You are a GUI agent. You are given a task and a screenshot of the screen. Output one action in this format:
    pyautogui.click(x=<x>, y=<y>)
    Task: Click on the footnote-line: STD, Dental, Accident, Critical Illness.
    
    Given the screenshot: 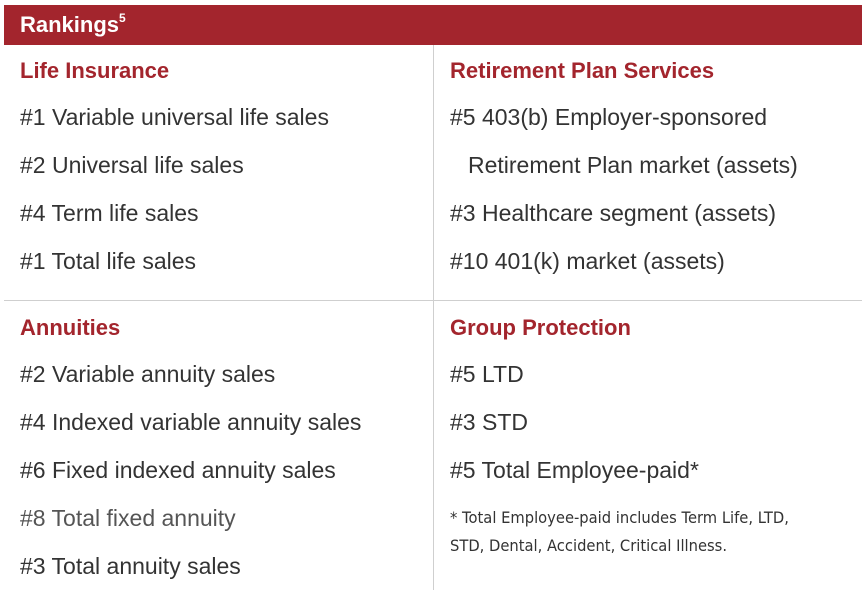 What is the action you would take?
    pyautogui.click(x=589, y=545)
    